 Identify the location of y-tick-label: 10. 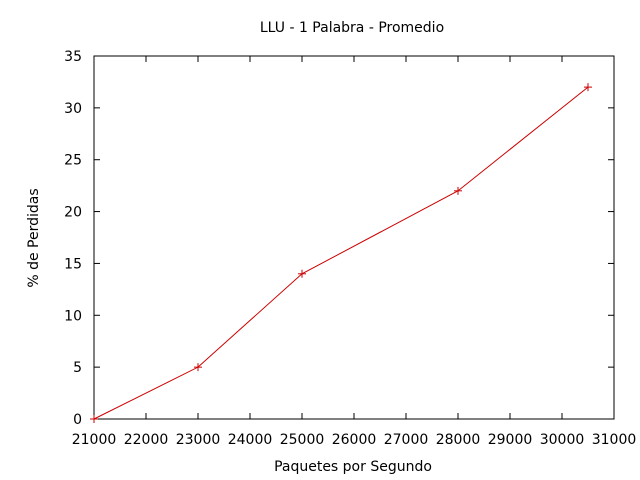
(73, 316).